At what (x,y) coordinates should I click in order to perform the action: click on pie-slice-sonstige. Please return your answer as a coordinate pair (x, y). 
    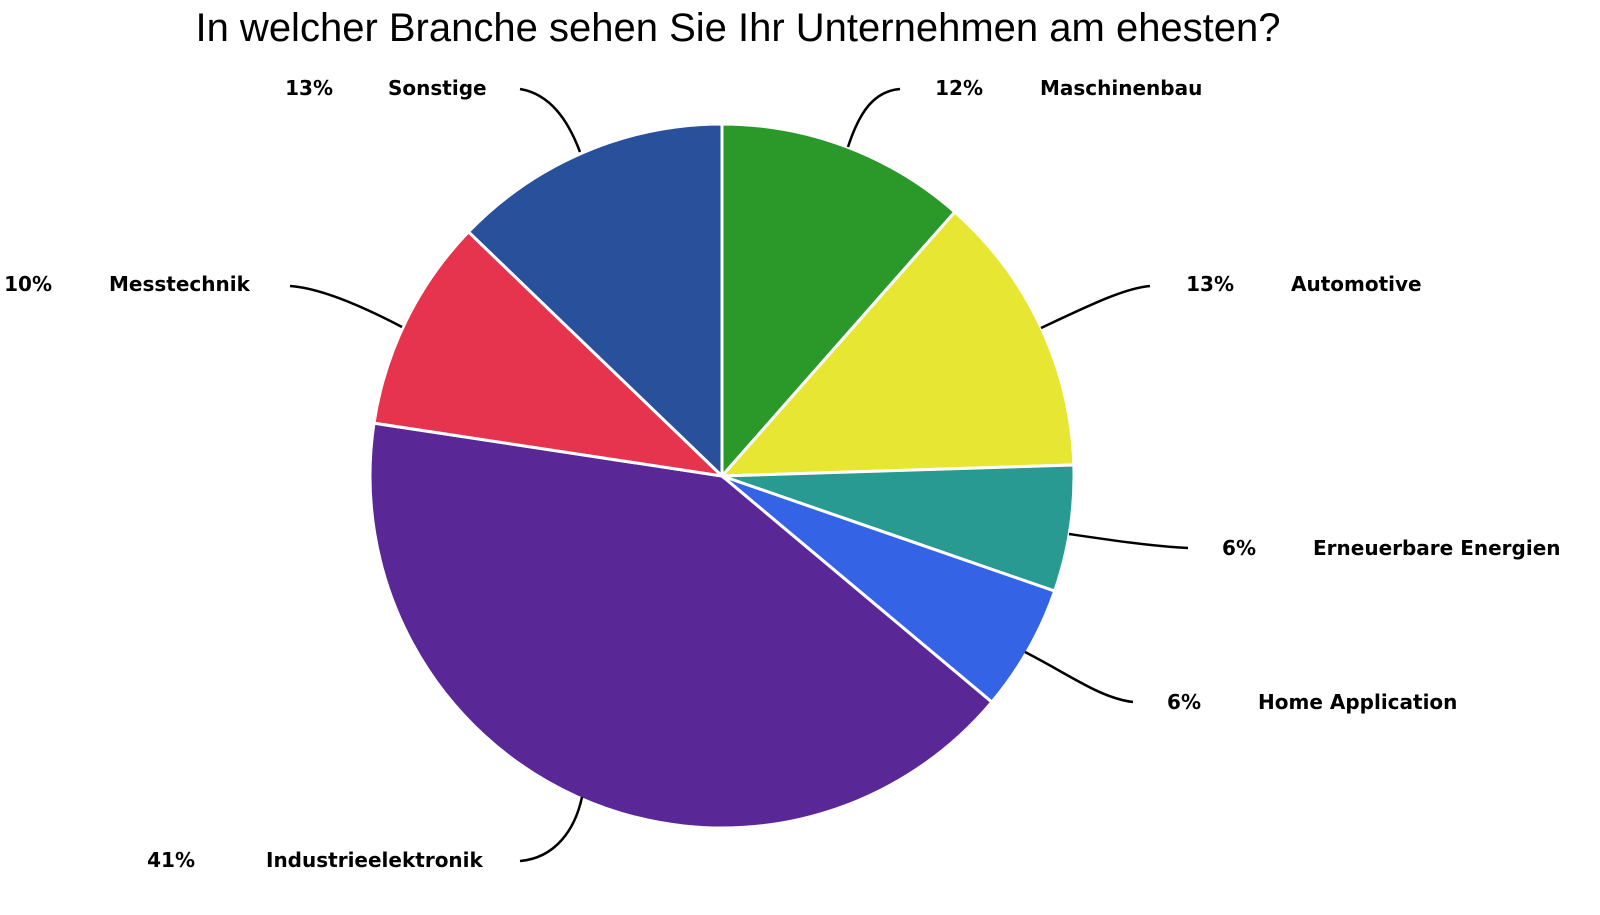
    Looking at the image, I should click on (595, 301).